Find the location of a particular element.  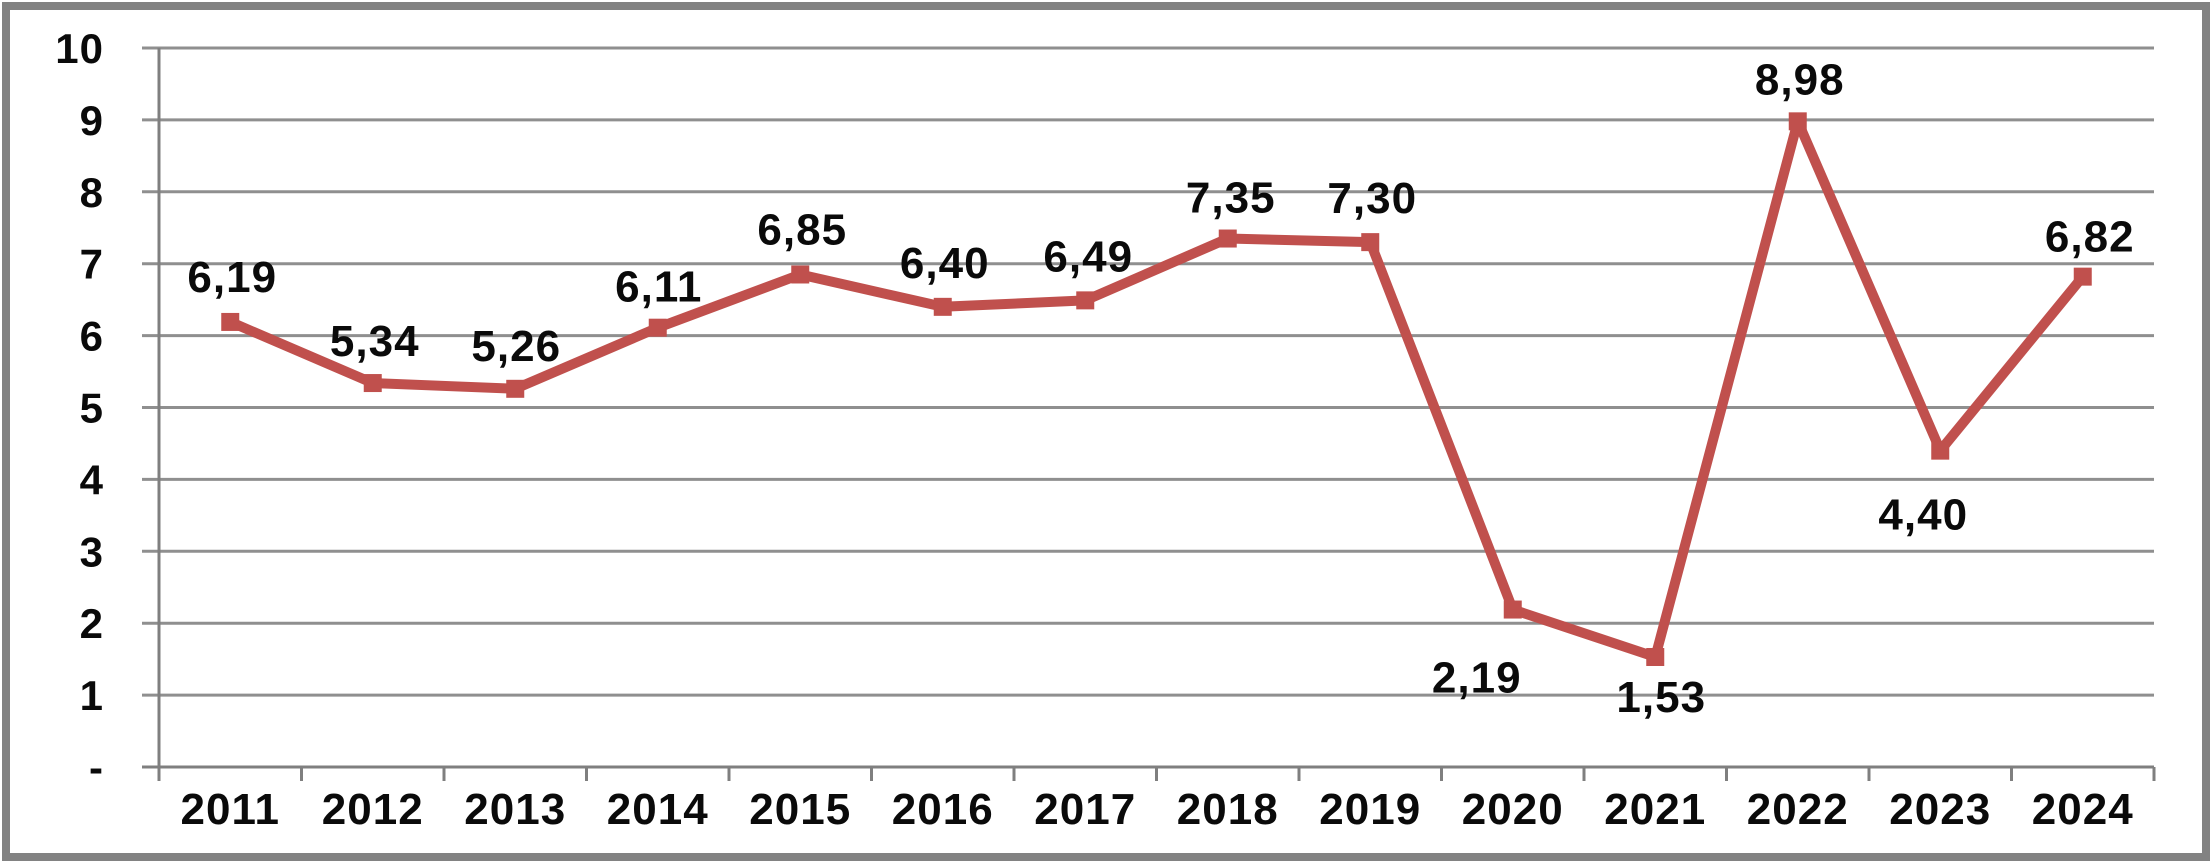

y-tick-label: 6 is located at coordinates (92, 336).